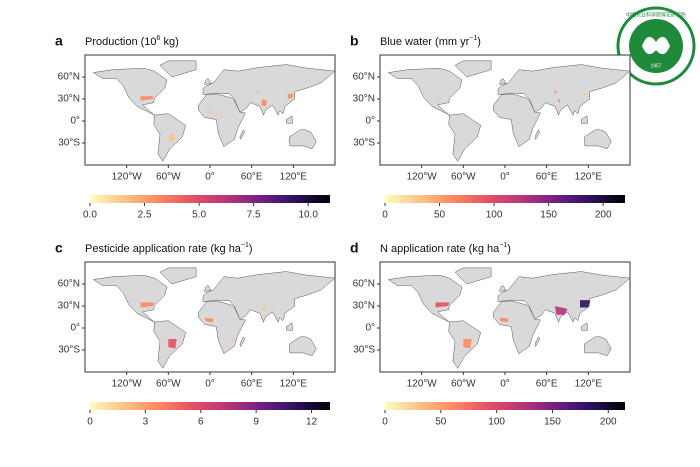  I want to click on title-part: ), so click(251, 249).